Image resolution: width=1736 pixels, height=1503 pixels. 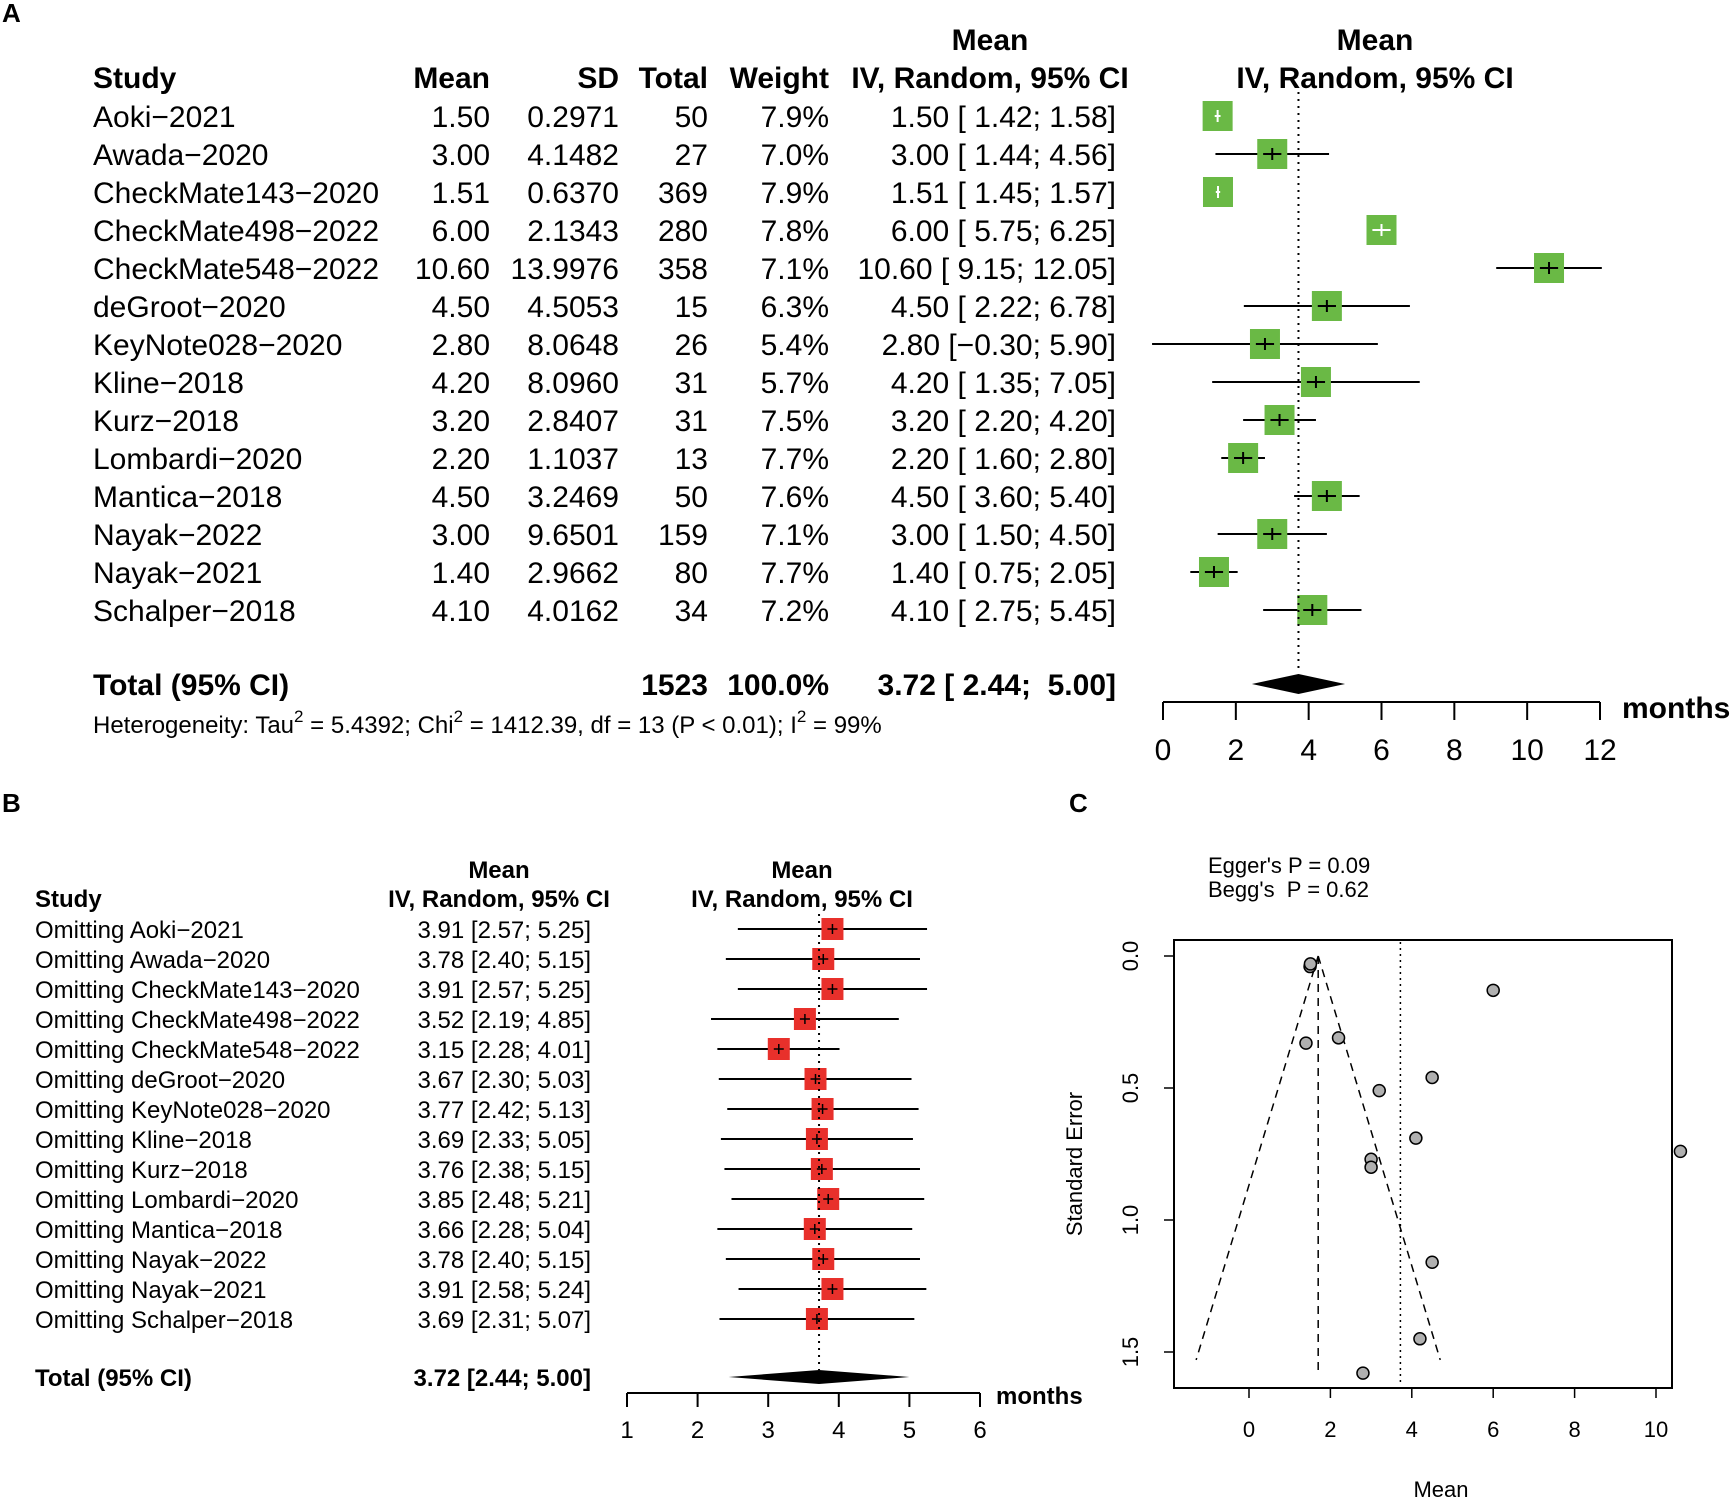 I want to click on b-study-name: Omitting KeyNote028−2020, so click(x=183, y=1110).